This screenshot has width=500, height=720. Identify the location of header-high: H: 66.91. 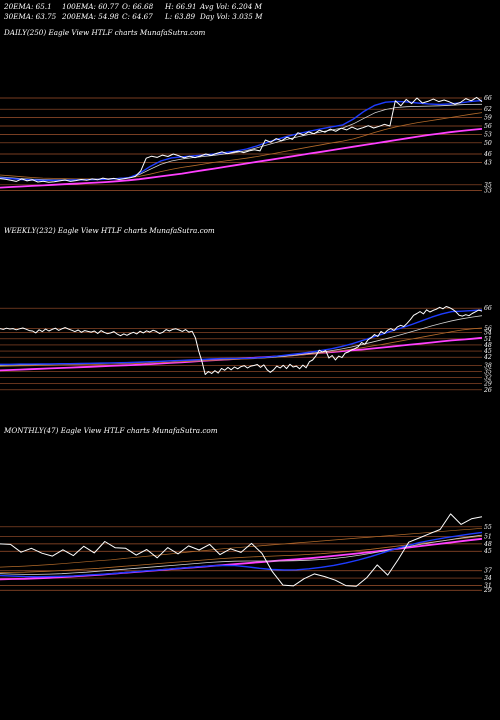
(181, 6).